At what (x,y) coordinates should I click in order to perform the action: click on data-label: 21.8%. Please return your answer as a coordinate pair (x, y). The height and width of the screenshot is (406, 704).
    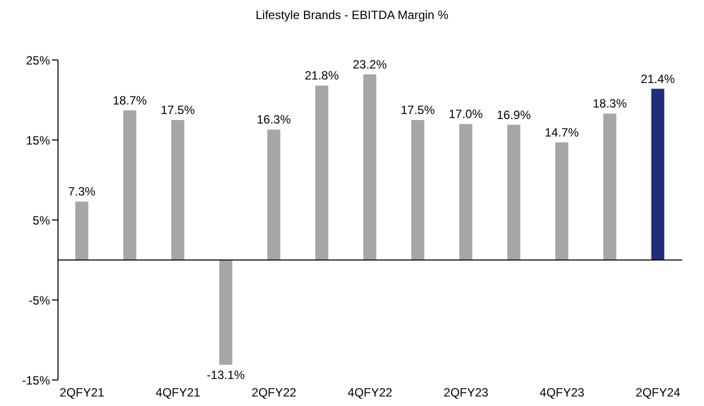
    Looking at the image, I should click on (322, 75).